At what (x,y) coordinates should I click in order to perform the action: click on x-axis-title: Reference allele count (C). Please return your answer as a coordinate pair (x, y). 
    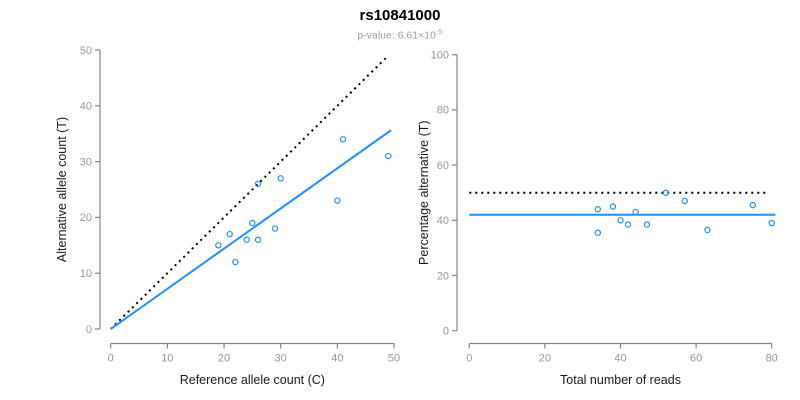
    Looking at the image, I should click on (252, 380).